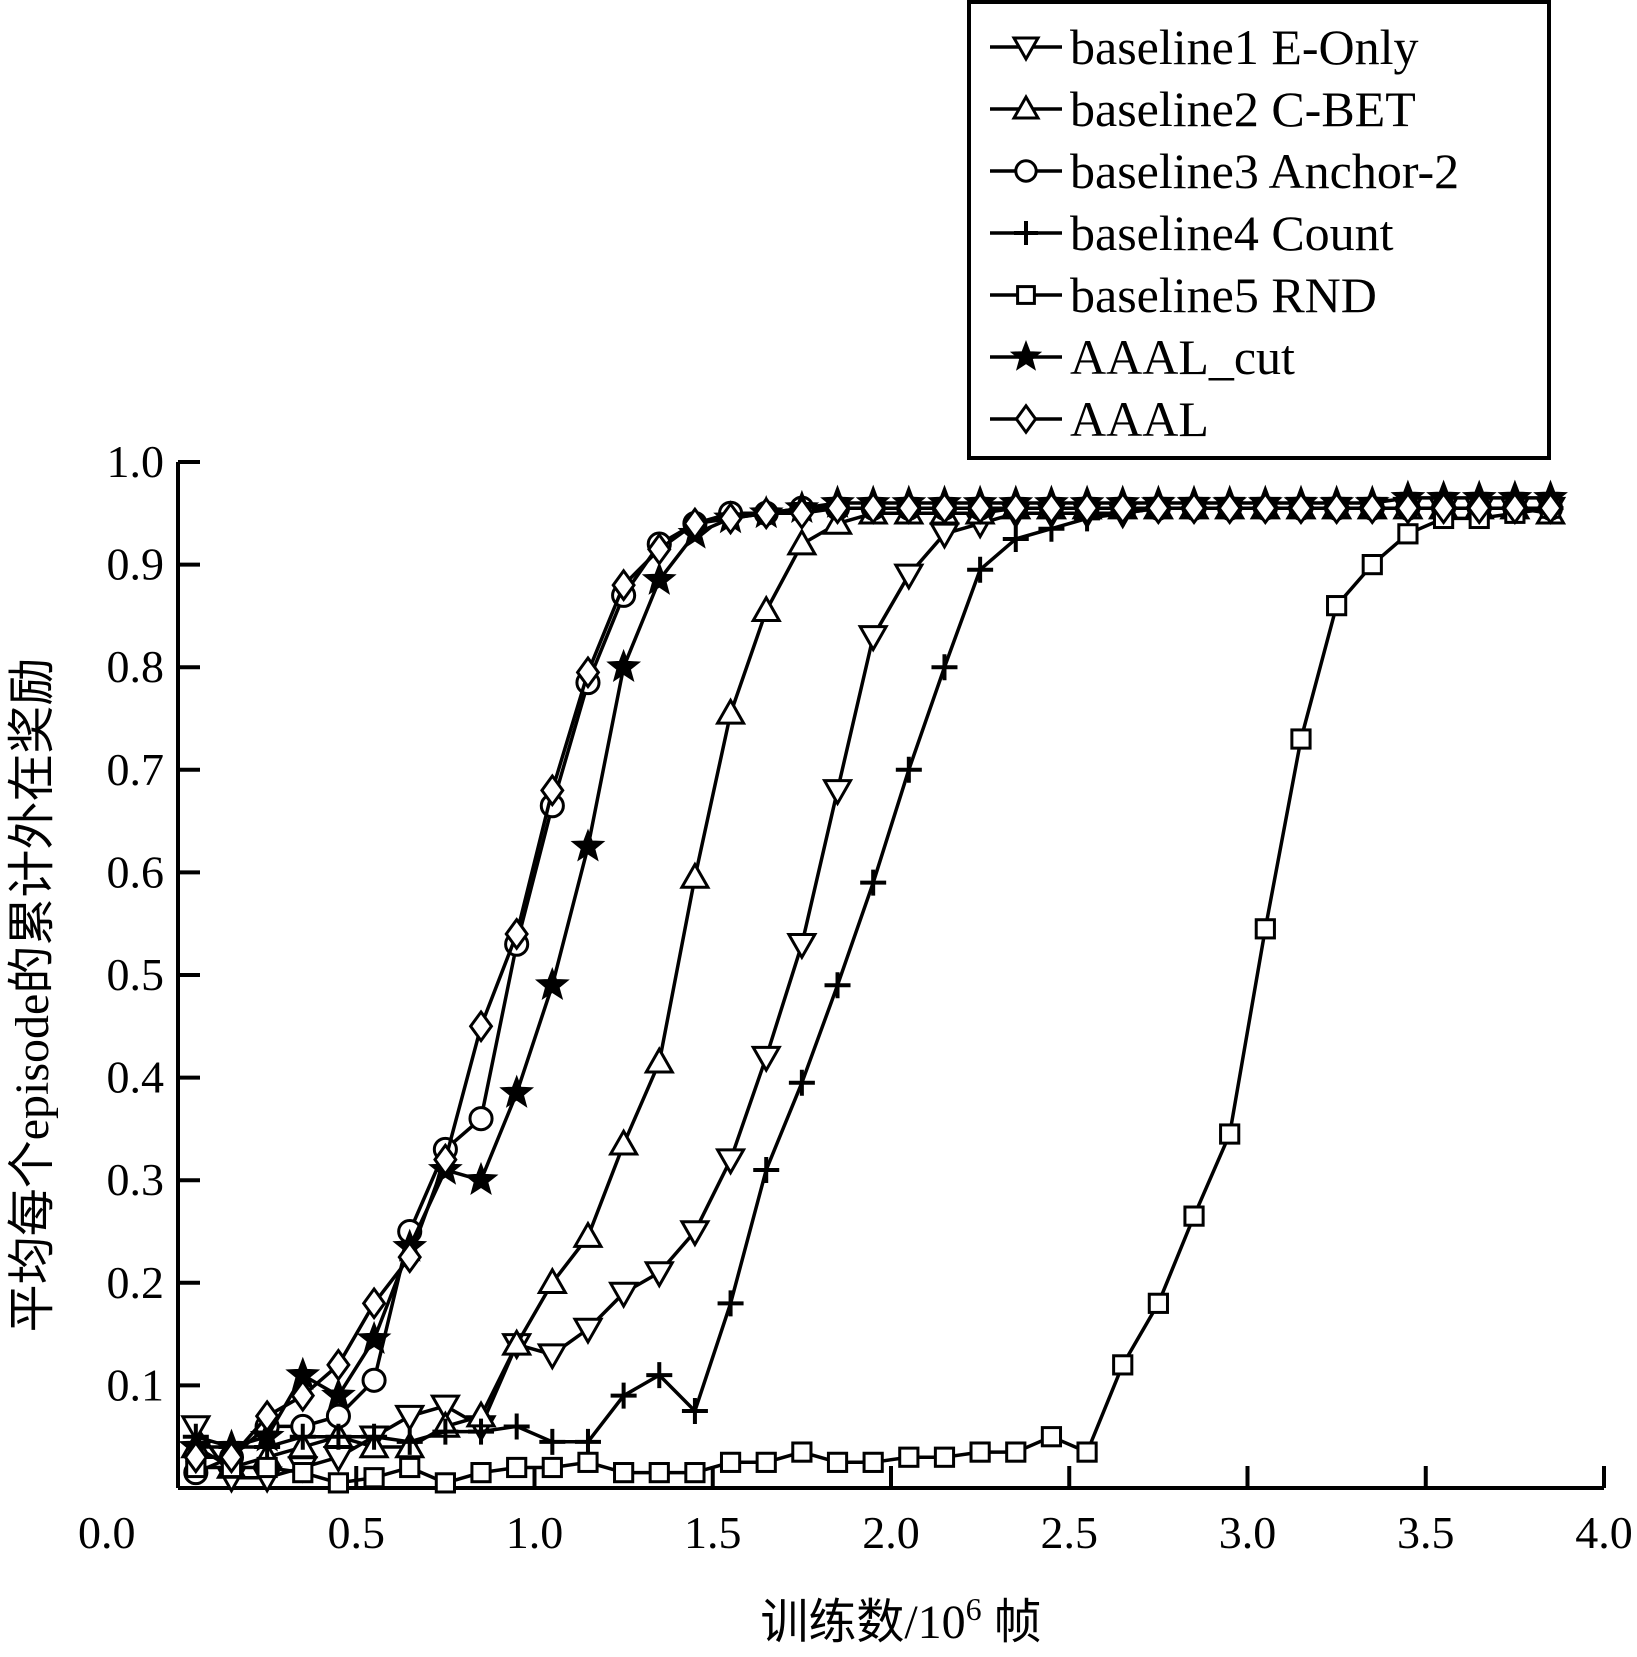 The width and height of the screenshot is (1637, 1657). I want to click on legend-box, so click(1259, 230).